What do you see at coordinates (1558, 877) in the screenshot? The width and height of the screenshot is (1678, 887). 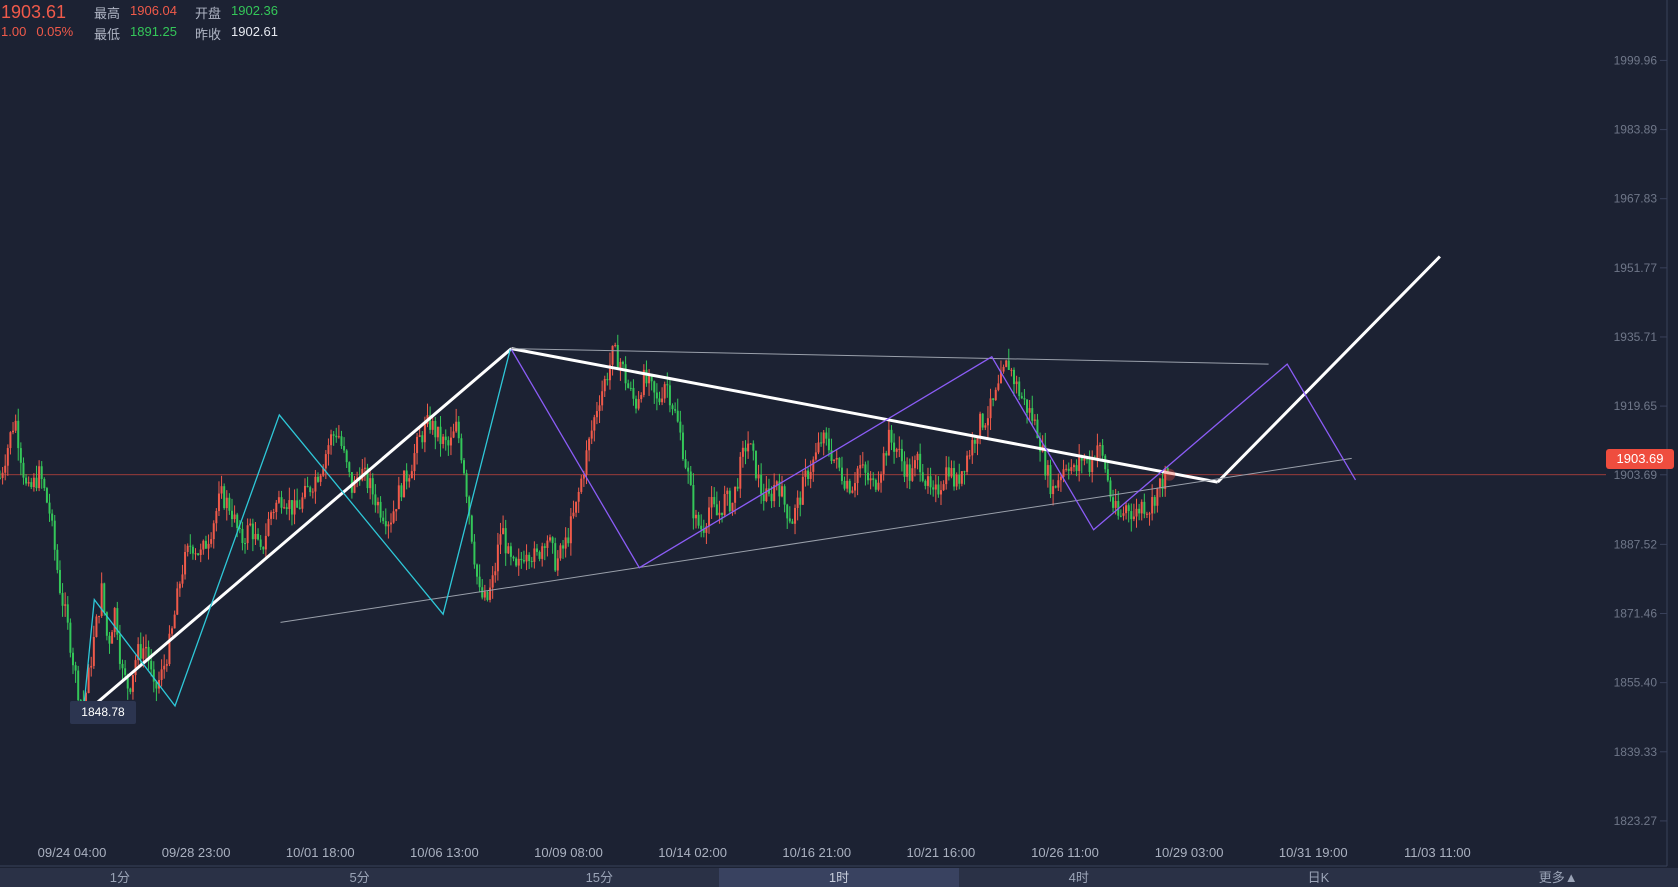 I see `tab-interval: 更多▲` at bounding box center [1558, 877].